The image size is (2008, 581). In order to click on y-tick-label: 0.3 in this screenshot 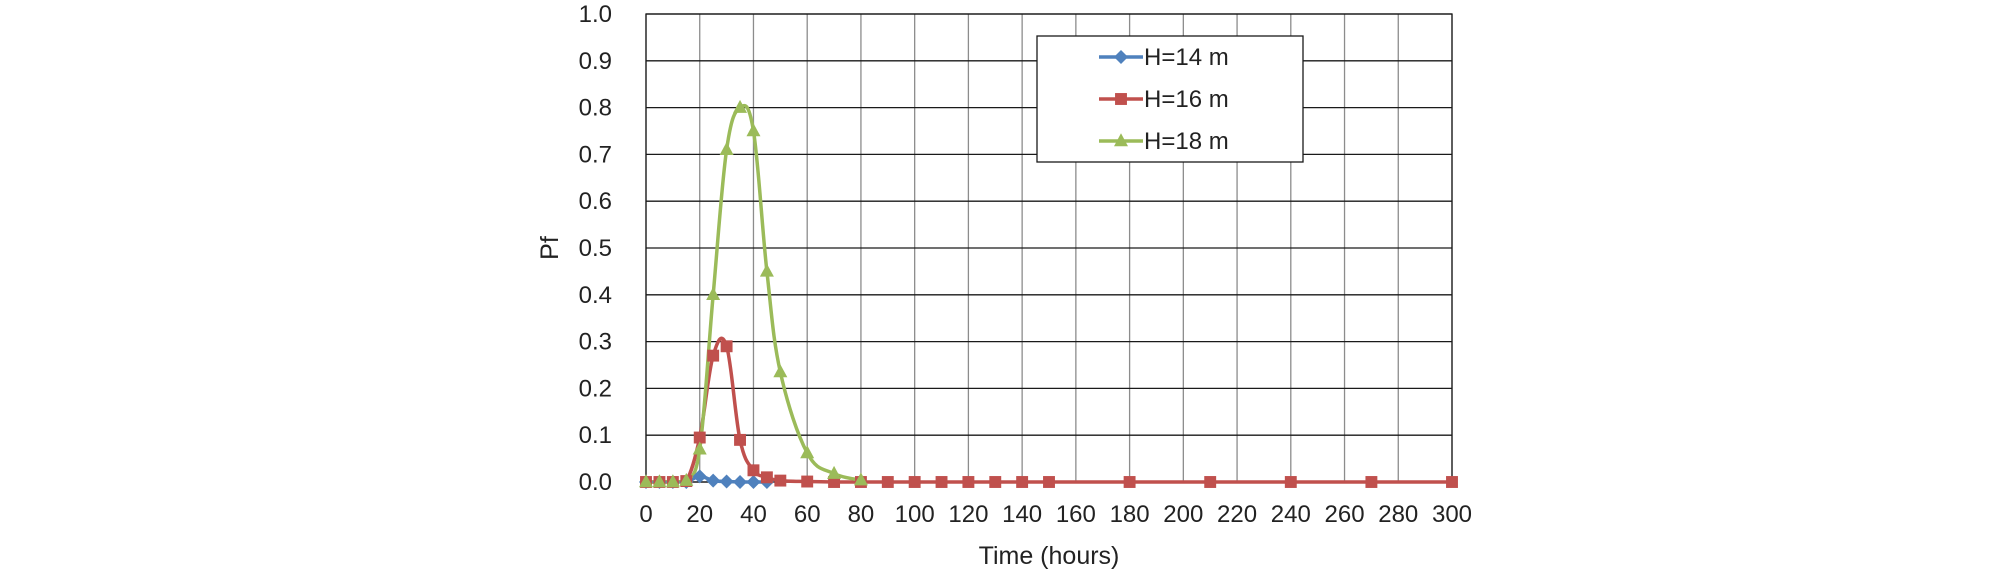, I will do `click(595, 342)`.